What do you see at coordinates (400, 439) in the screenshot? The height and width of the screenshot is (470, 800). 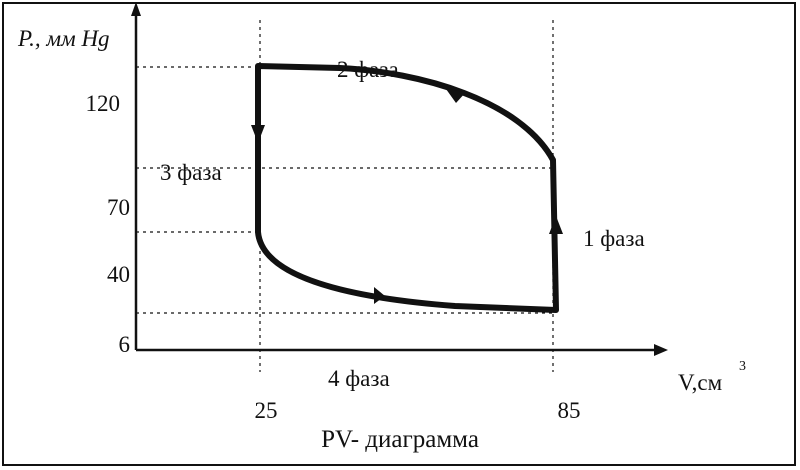 I see `diagram-title: PV- диаграмма` at bounding box center [400, 439].